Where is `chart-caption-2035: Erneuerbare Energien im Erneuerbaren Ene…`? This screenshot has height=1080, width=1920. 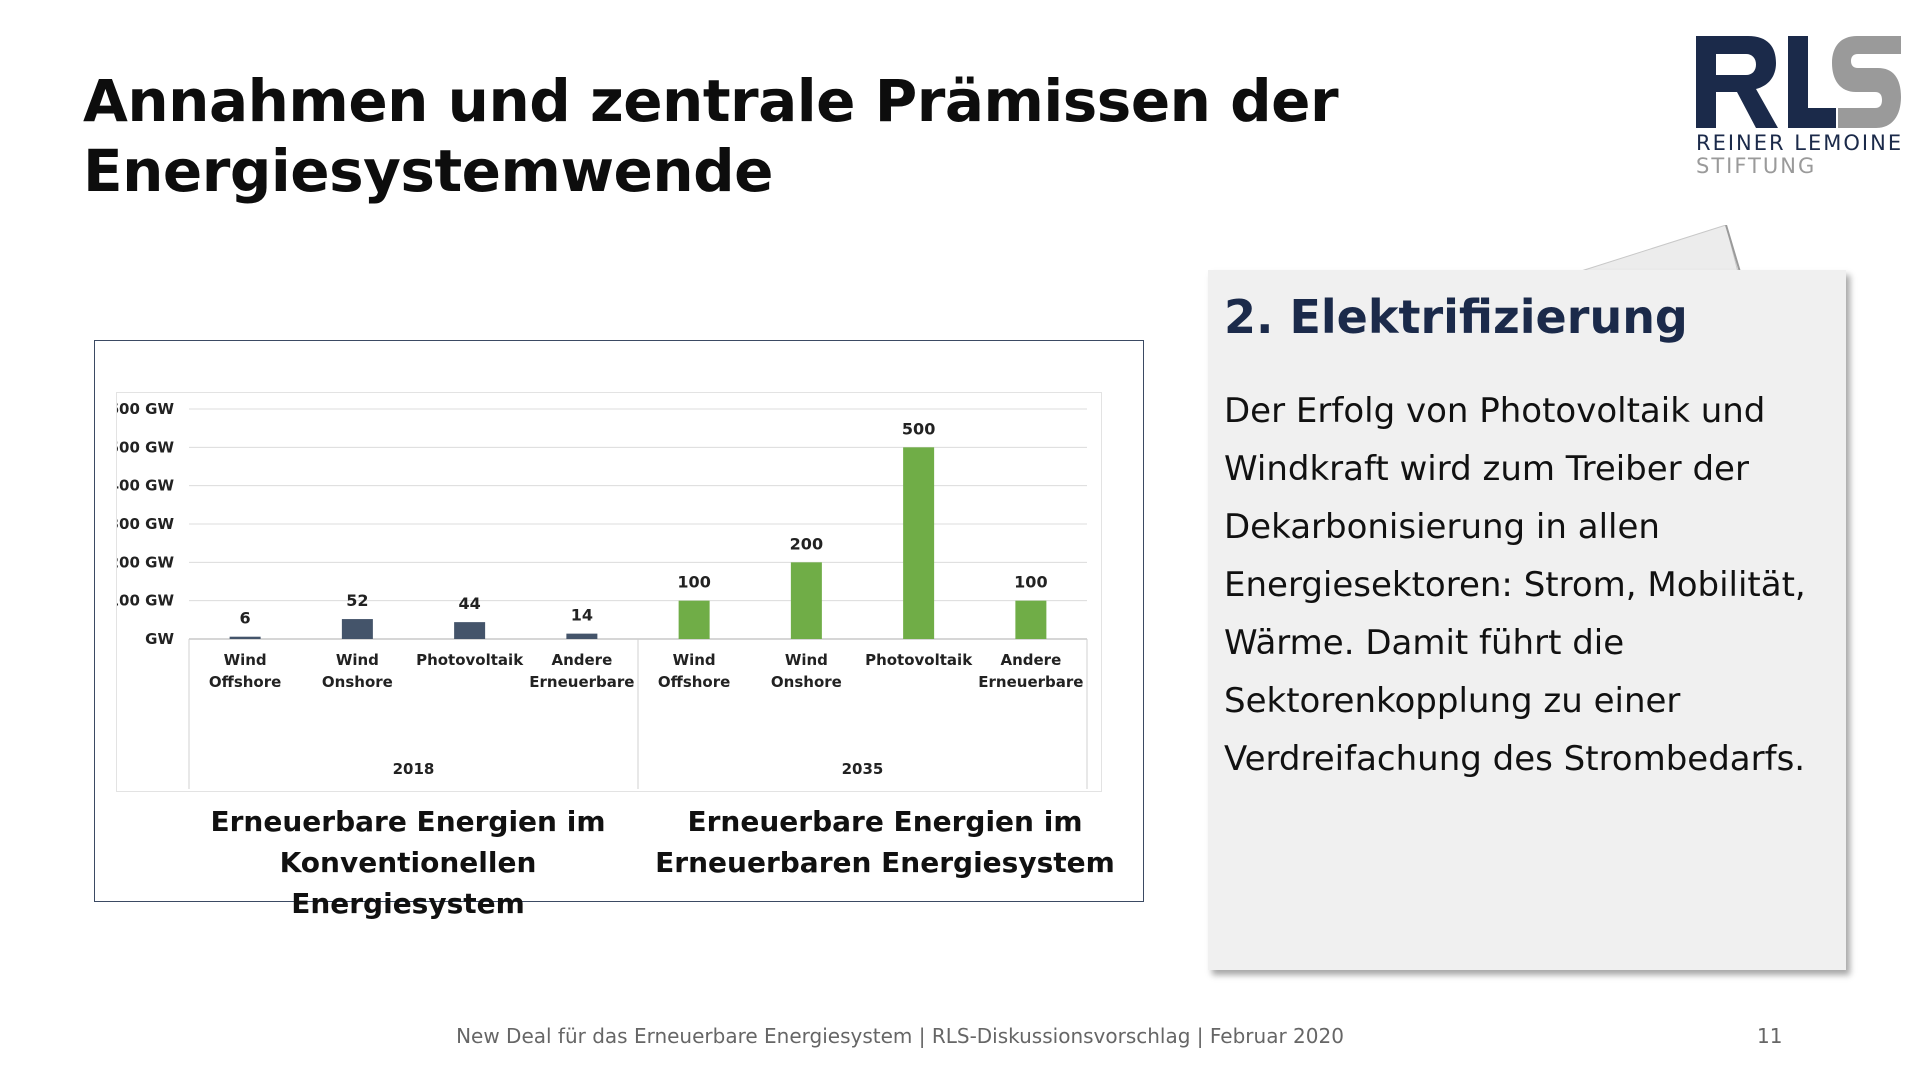 chart-caption-2035: Erneuerbare Energien im Erneuerbaren Ene… is located at coordinates (885, 842).